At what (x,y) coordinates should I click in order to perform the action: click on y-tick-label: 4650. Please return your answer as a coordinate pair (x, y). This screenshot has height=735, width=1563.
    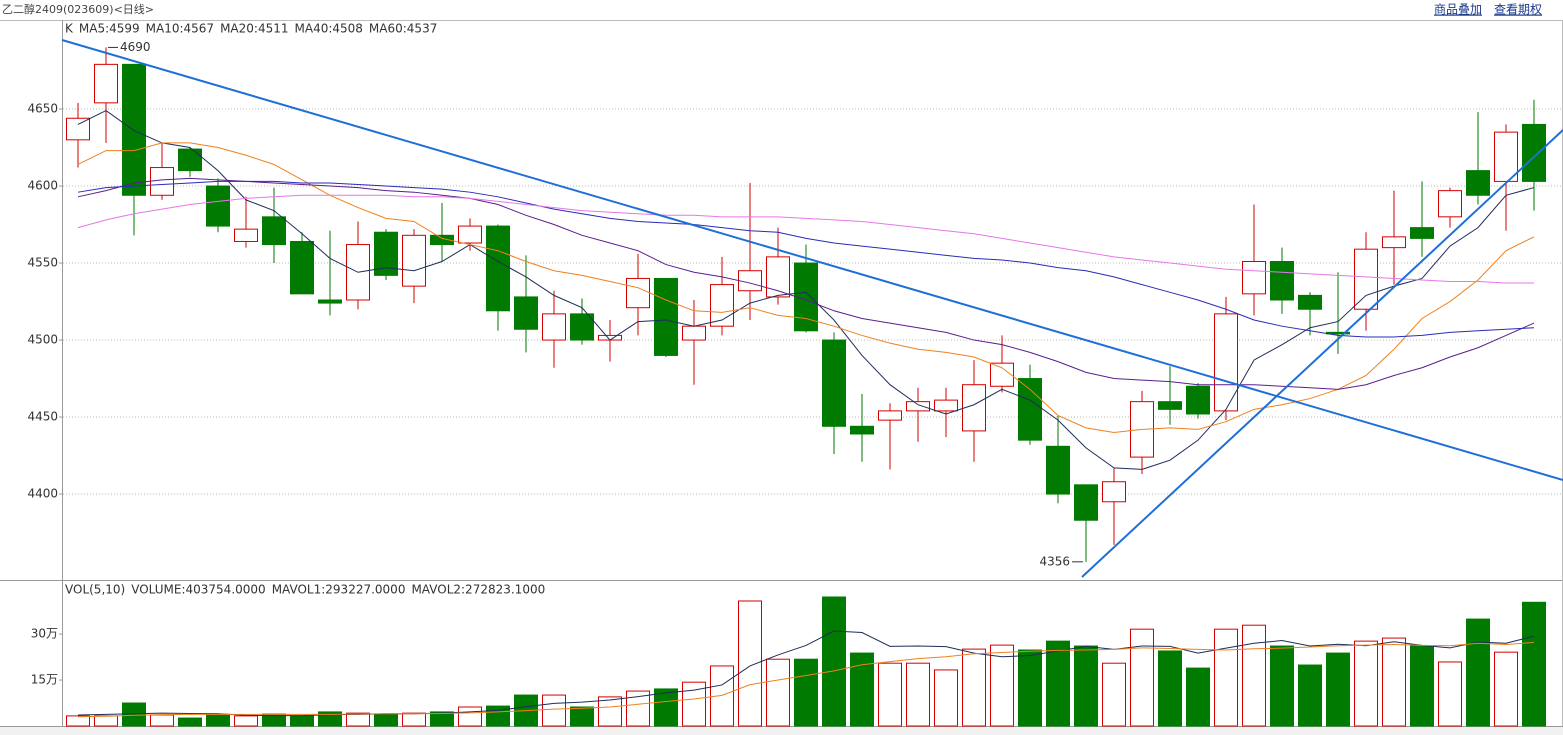
    Looking at the image, I should click on (42, 109).